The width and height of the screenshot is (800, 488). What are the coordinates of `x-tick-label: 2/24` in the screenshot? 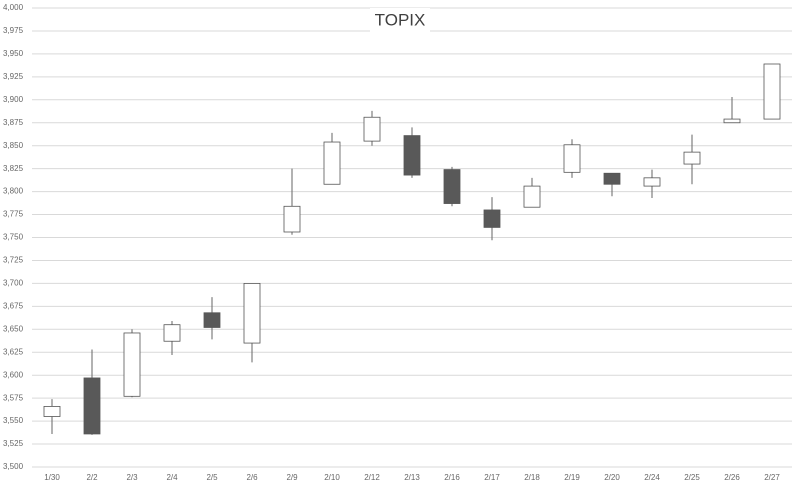 It's located at (652, 477).